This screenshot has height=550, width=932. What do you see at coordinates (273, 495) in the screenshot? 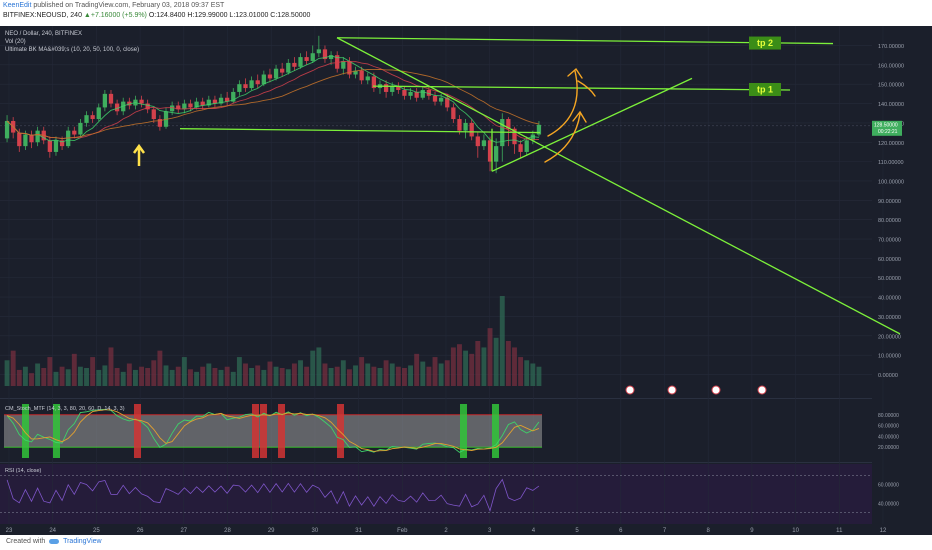
I see `rsi-line` at bounding box center [273, 495].